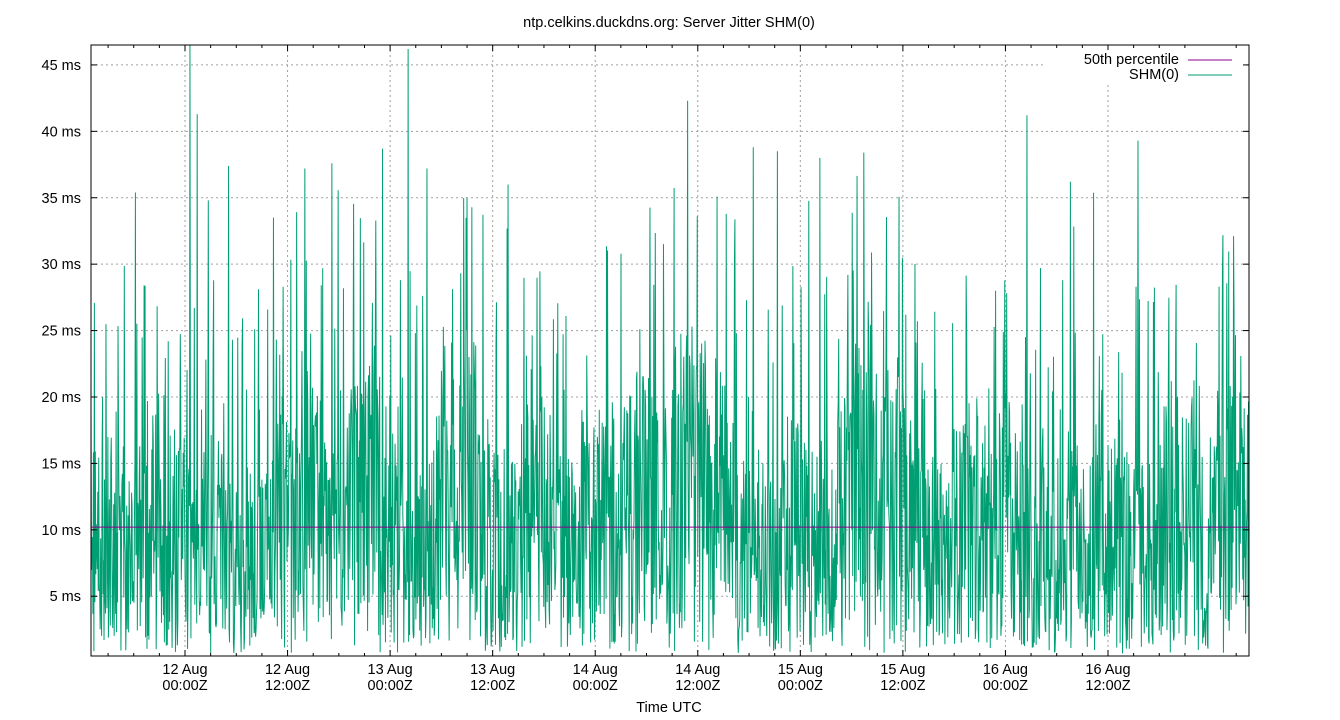 This screenshot has height=720, width=1340. Describe the element at coordinates (1154, 75) in the screenshot. I see `legend-label-shm0: SHM(0)` at that location.